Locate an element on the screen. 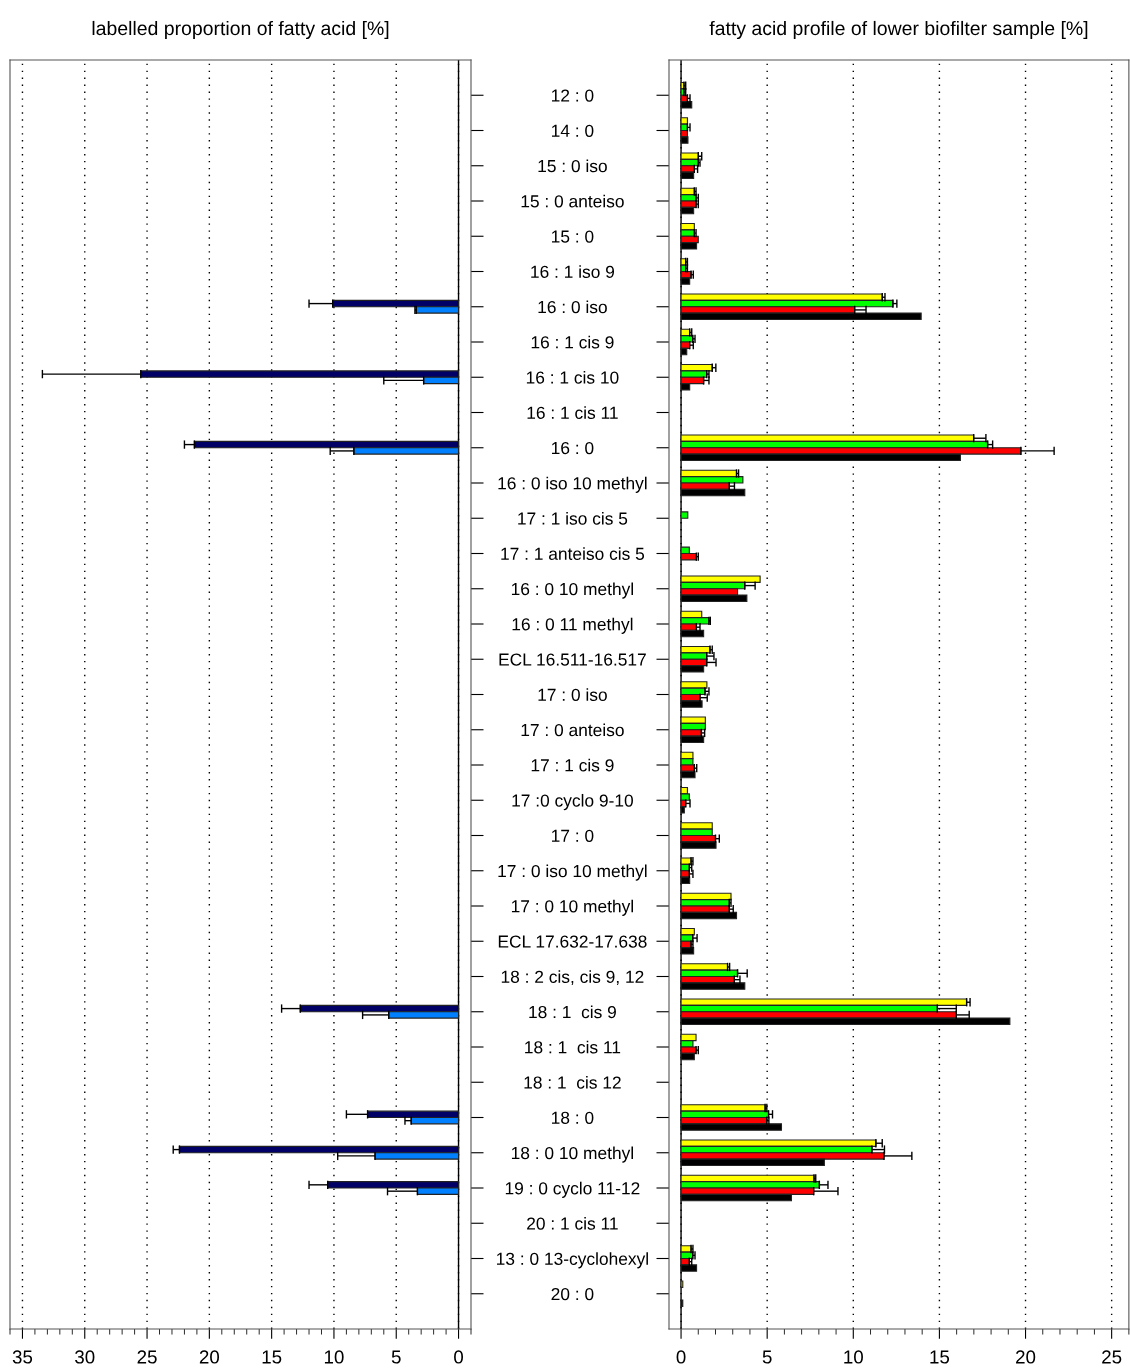 Image resolution: width=1130 pixels, height=1369 pixels. y-tick-label: ECL 17.632-17.638 is located at coordinates (572, 941).